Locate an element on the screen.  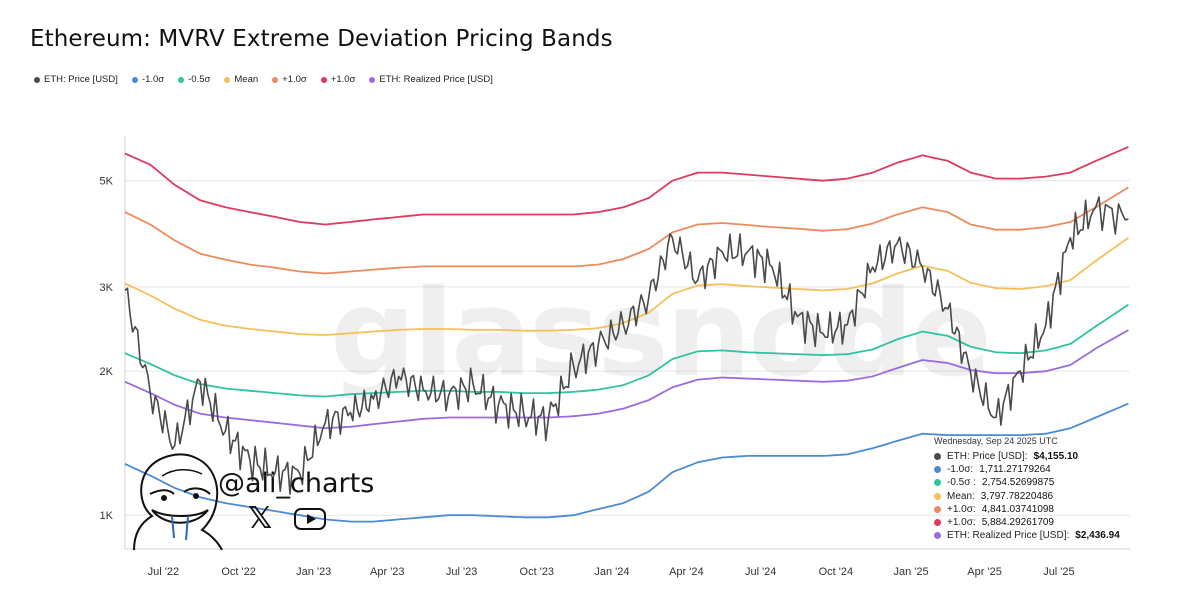
x-tick-label: Jul '22 is located at coordinates (163, 572).